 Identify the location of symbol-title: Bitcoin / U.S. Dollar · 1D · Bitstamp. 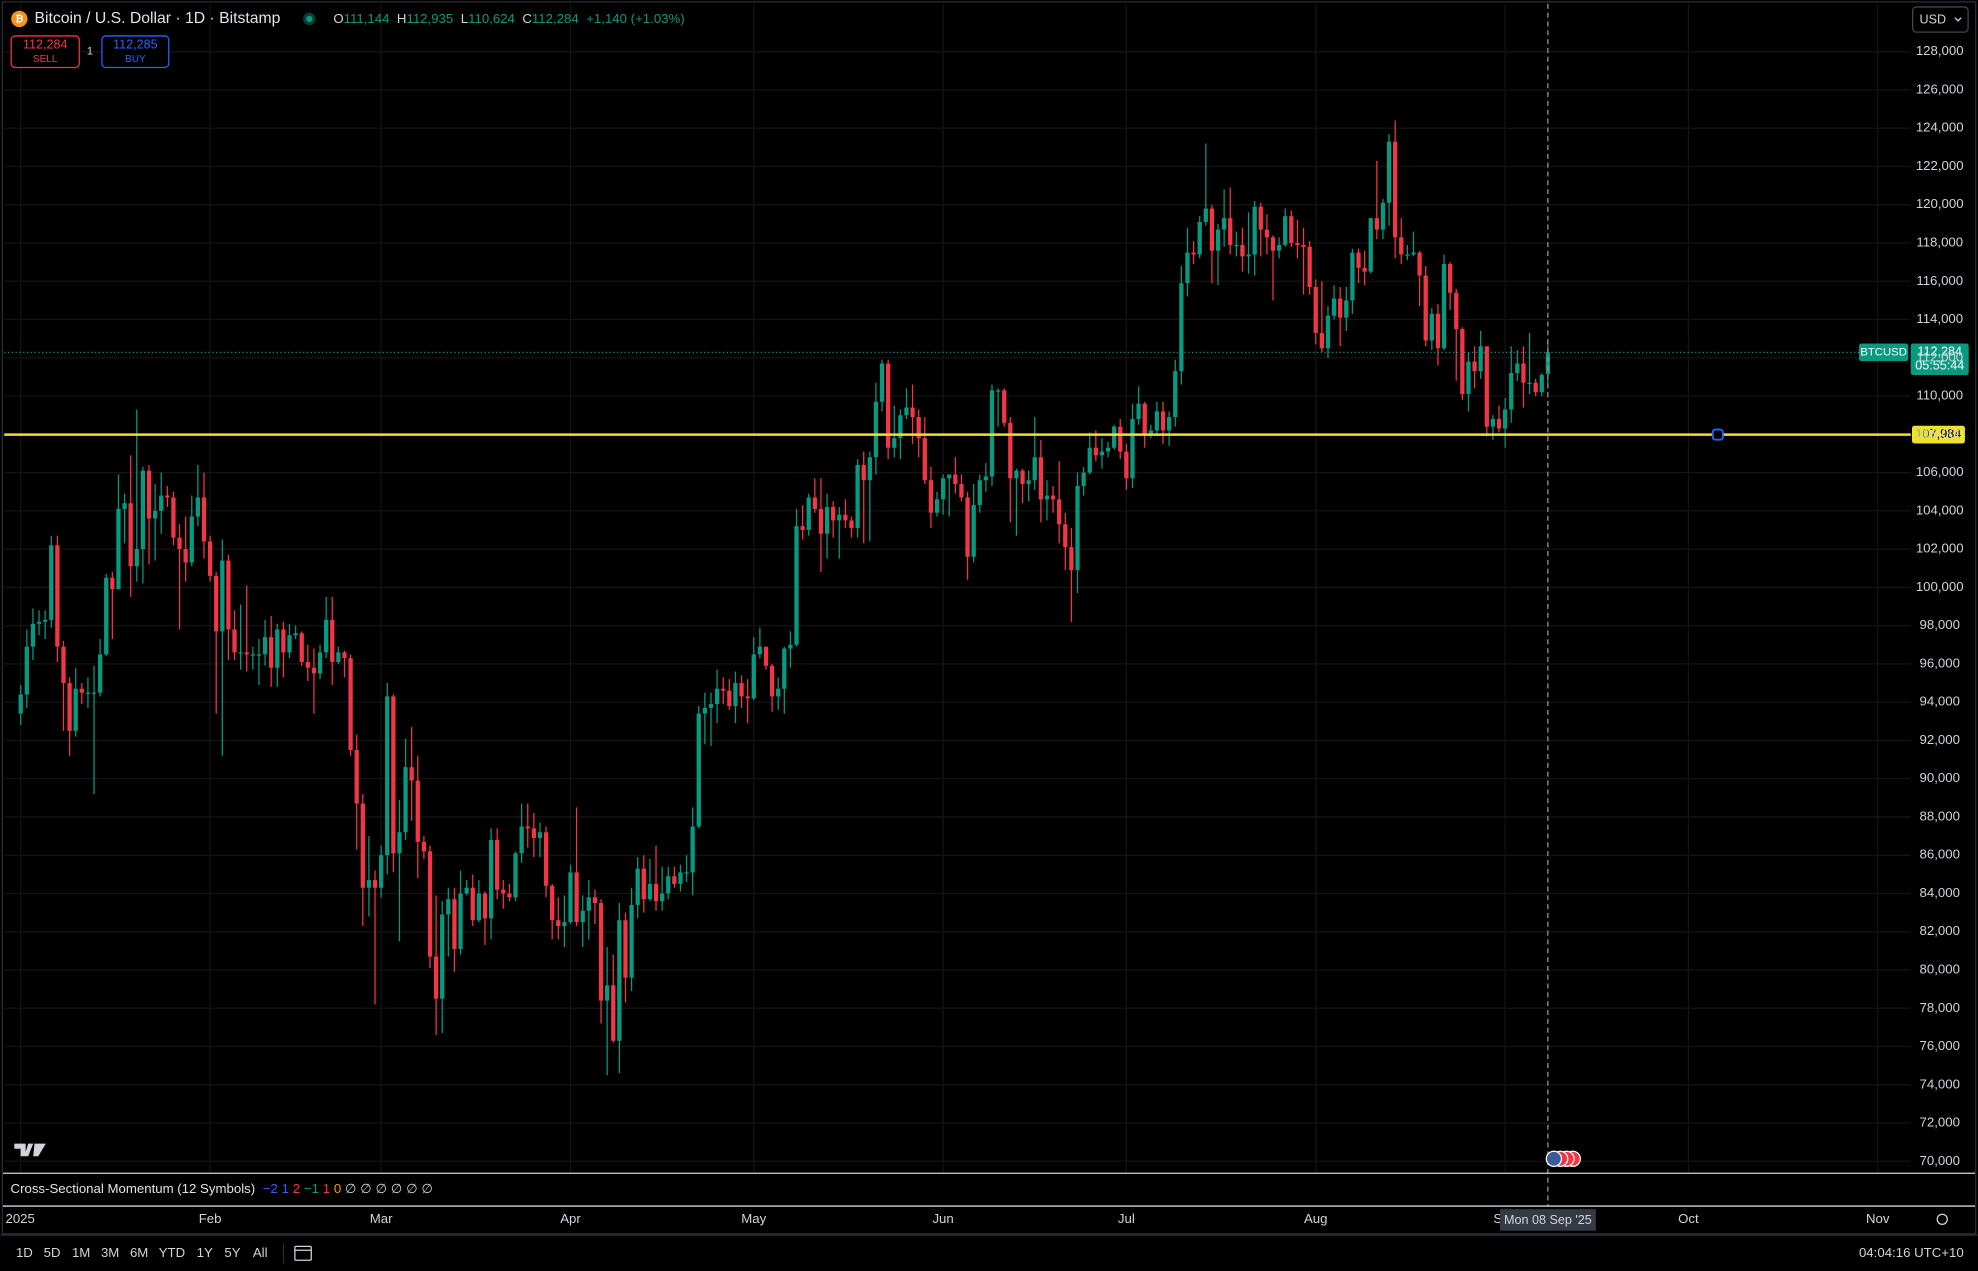
(157, 18).